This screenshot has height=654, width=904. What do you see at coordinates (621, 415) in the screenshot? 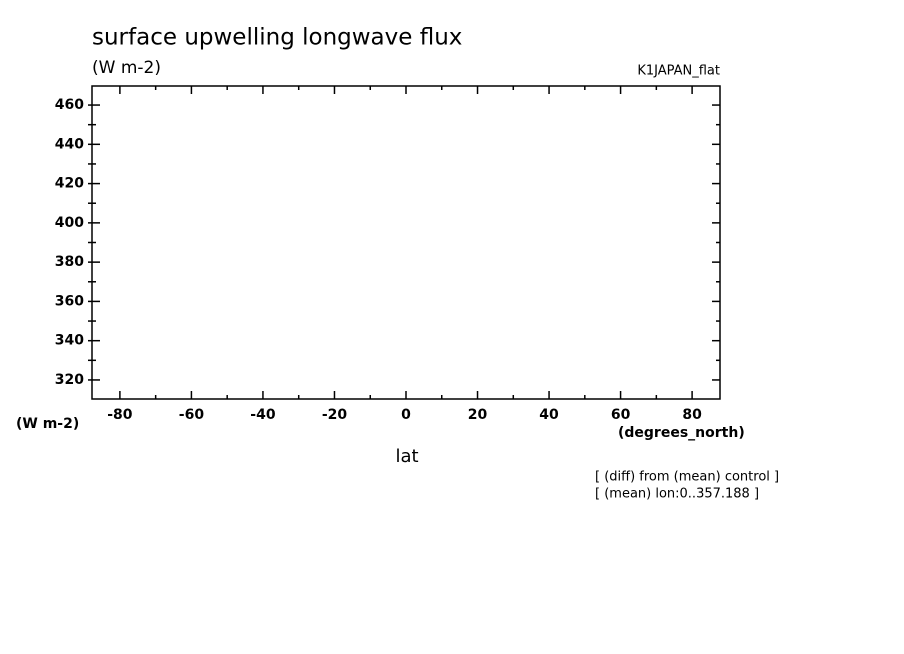
I see `x-tick-label: 60` at bounding box center [621, 415].